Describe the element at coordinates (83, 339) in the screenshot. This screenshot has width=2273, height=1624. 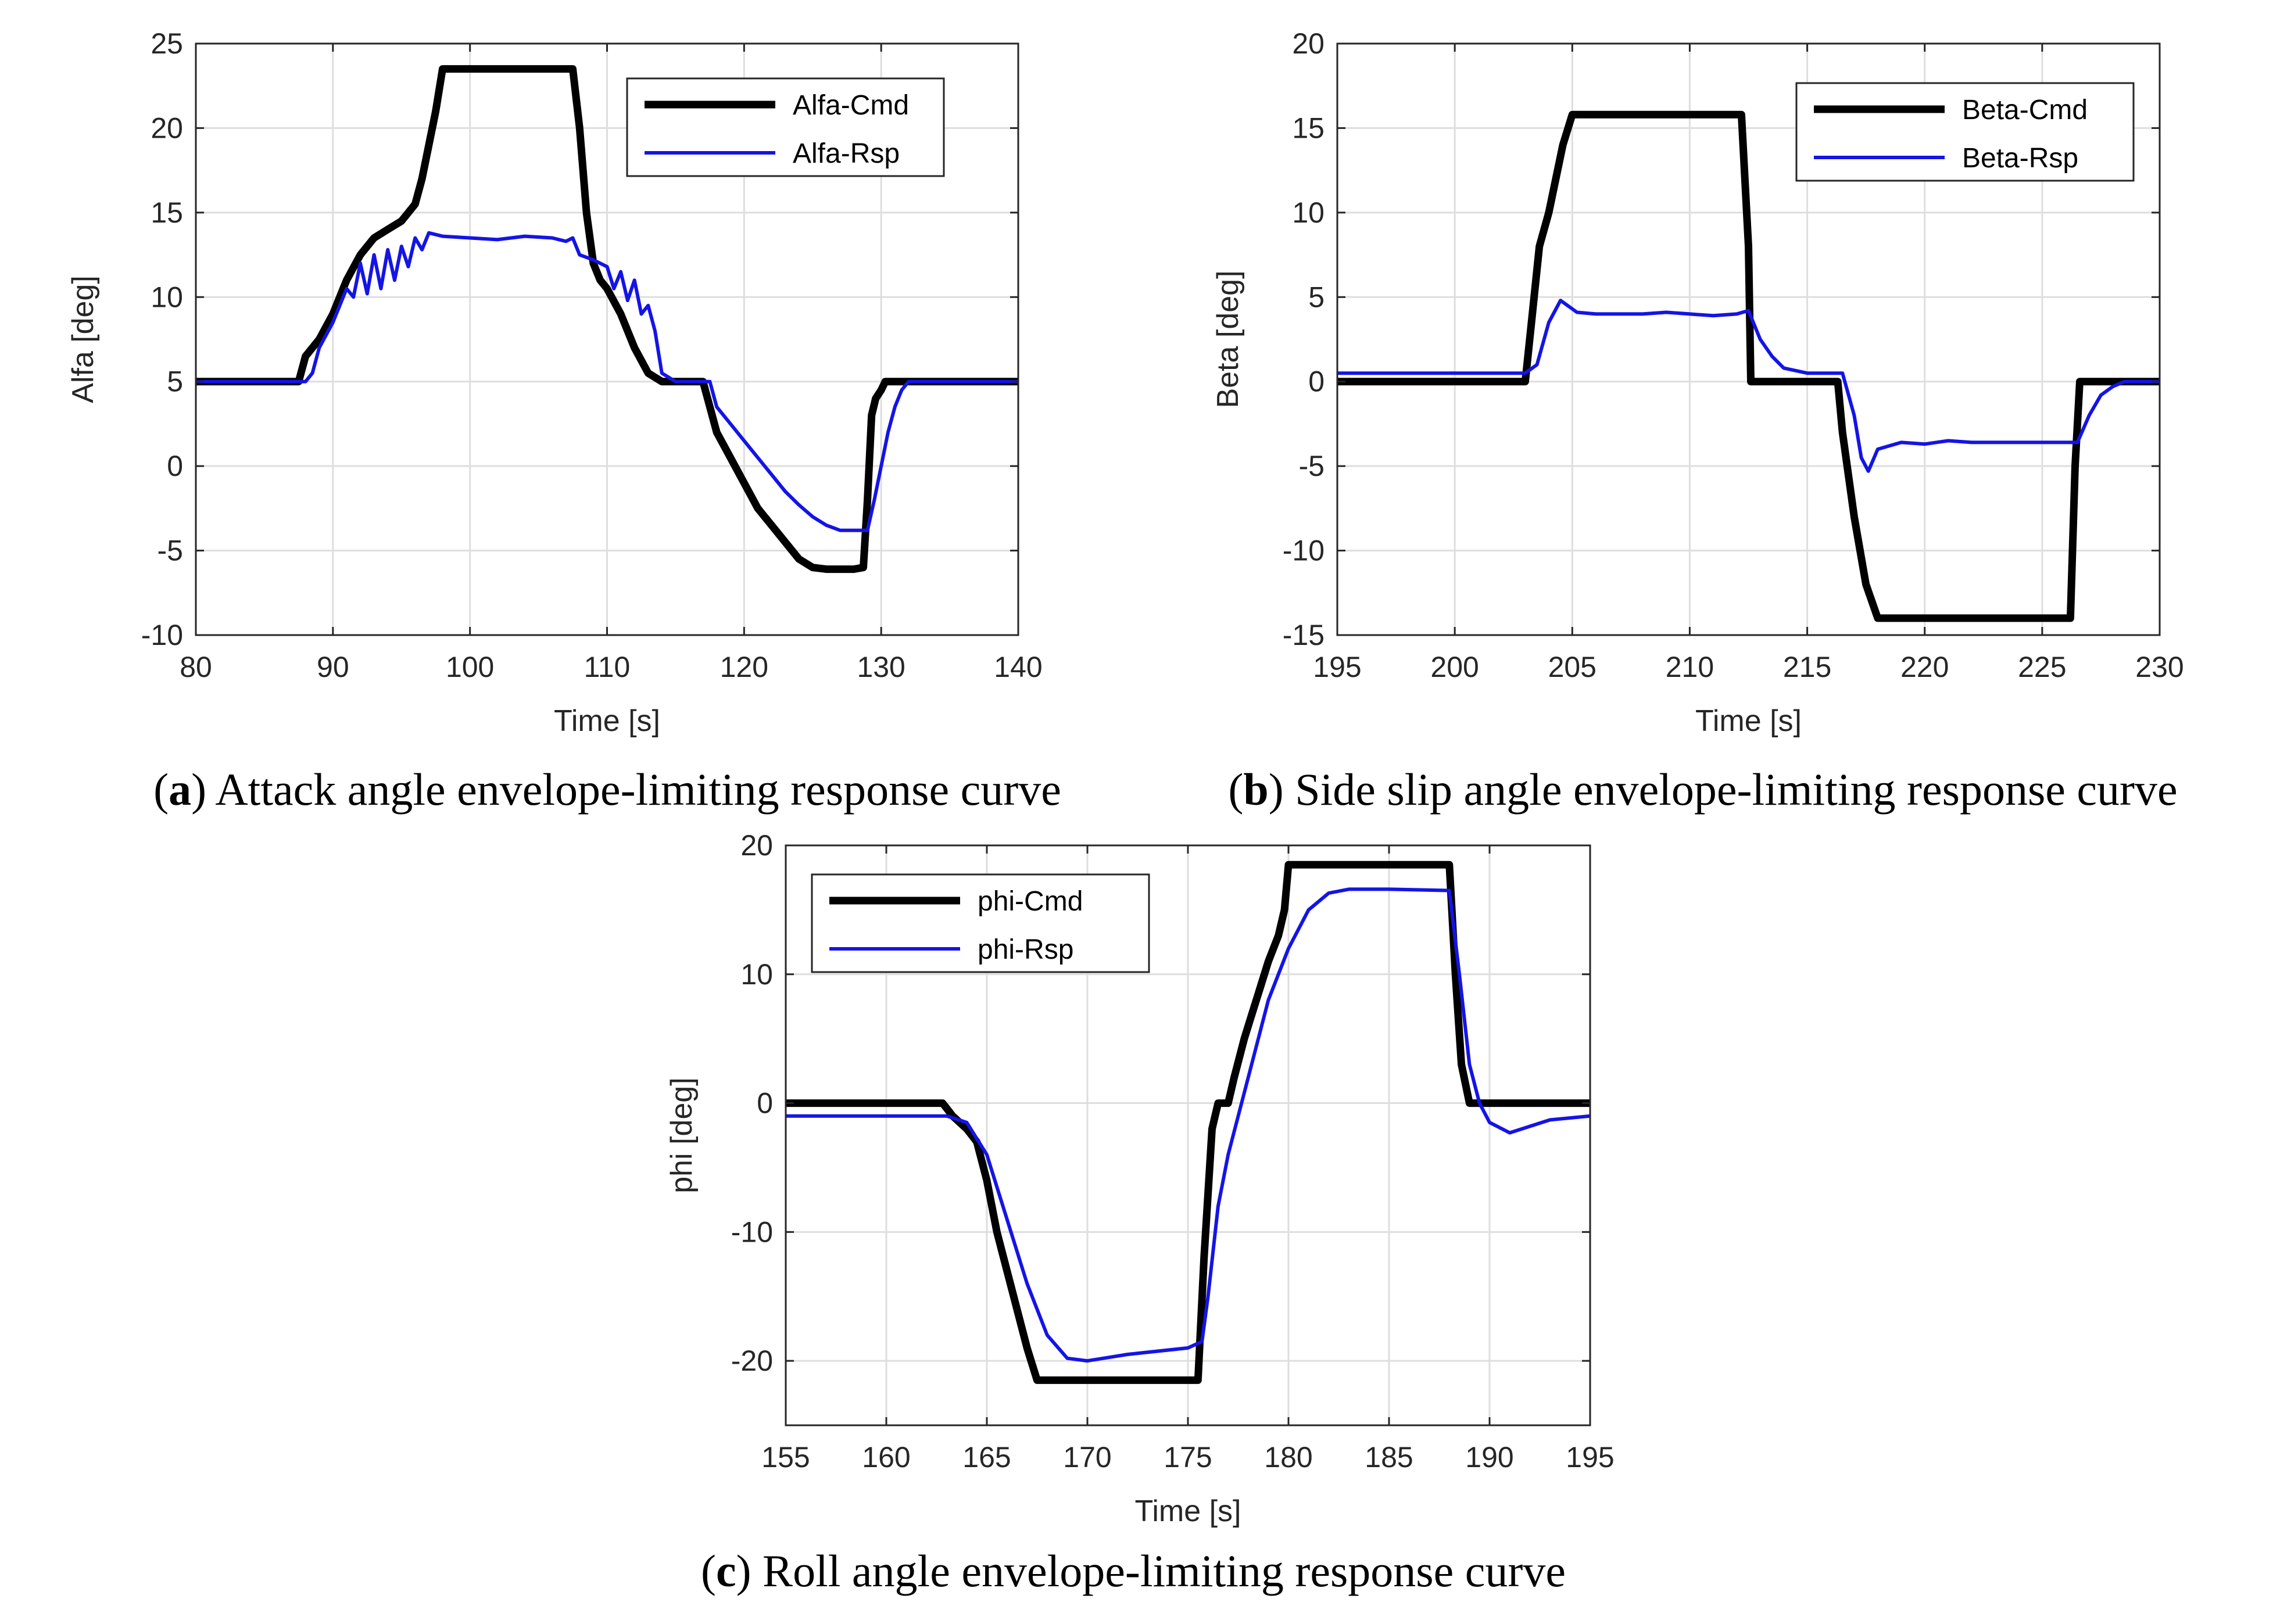
I see `y-axis-label: Alfa [deg]` at that location.